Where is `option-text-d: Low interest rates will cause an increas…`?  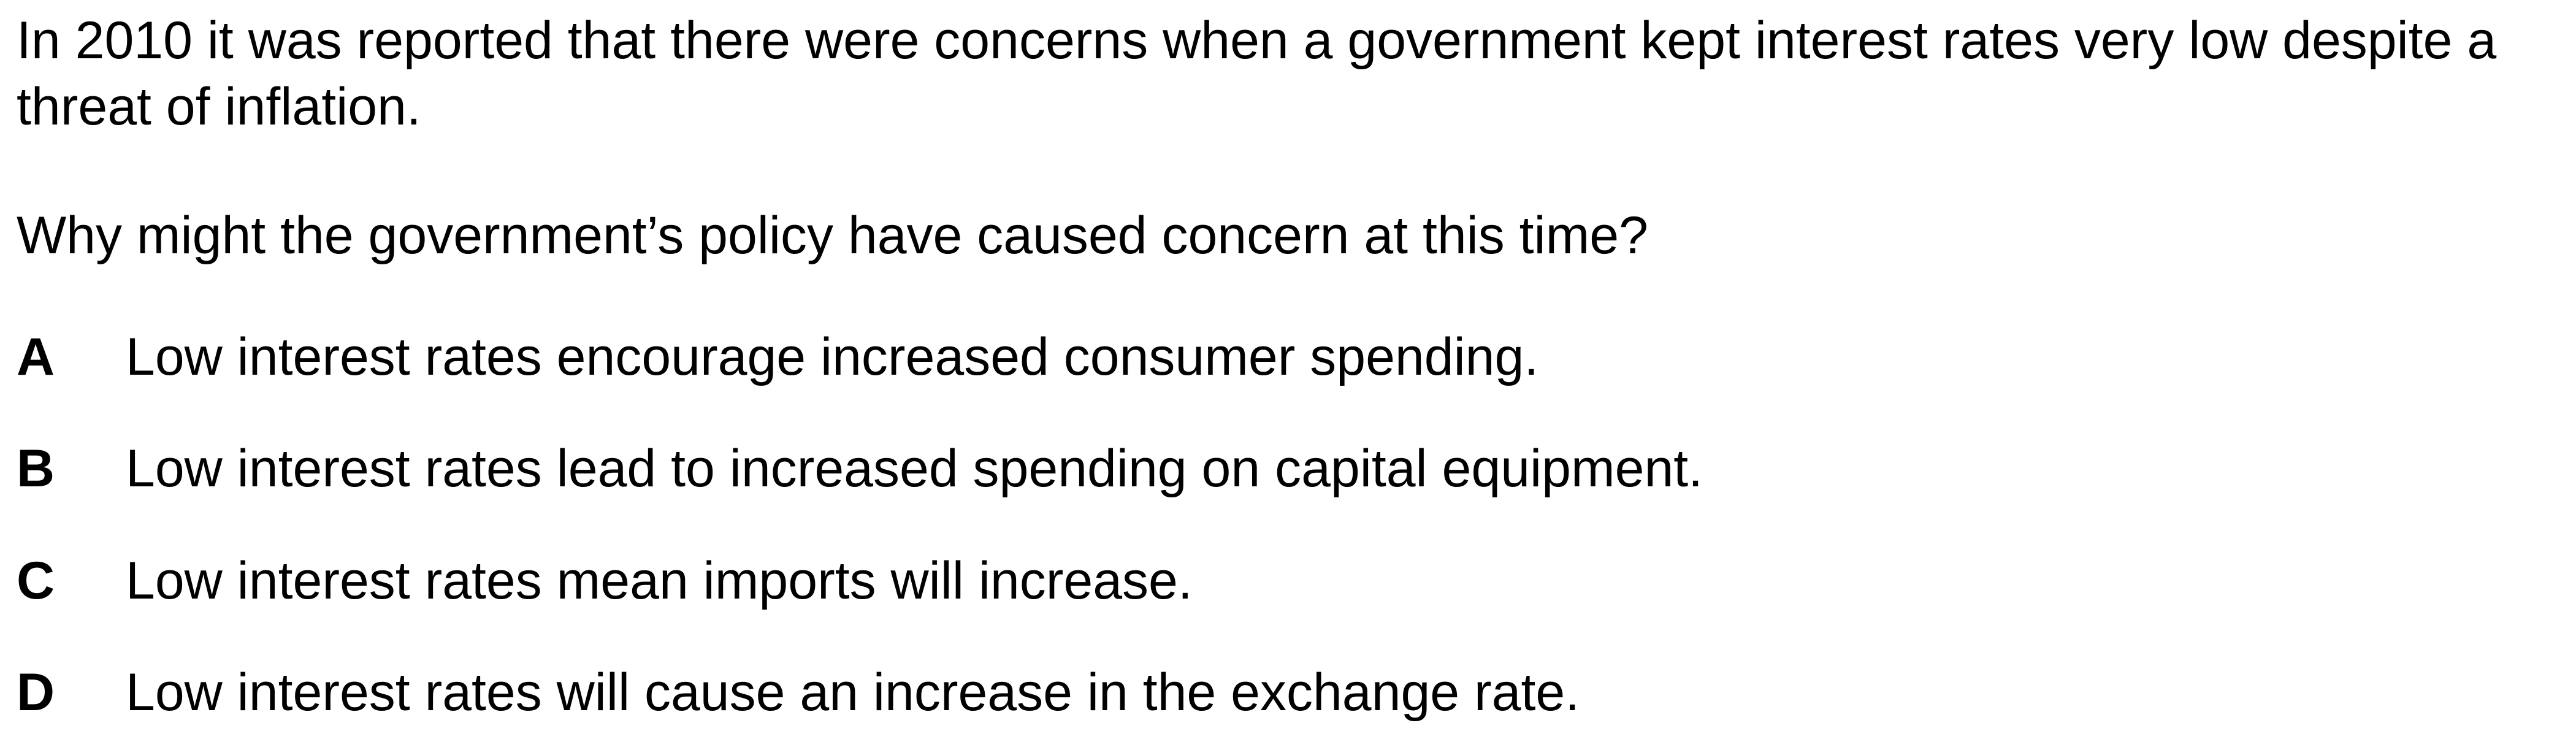 option-text-d: Low interest rates will cause an increas… is located at coordinates (853, 693).